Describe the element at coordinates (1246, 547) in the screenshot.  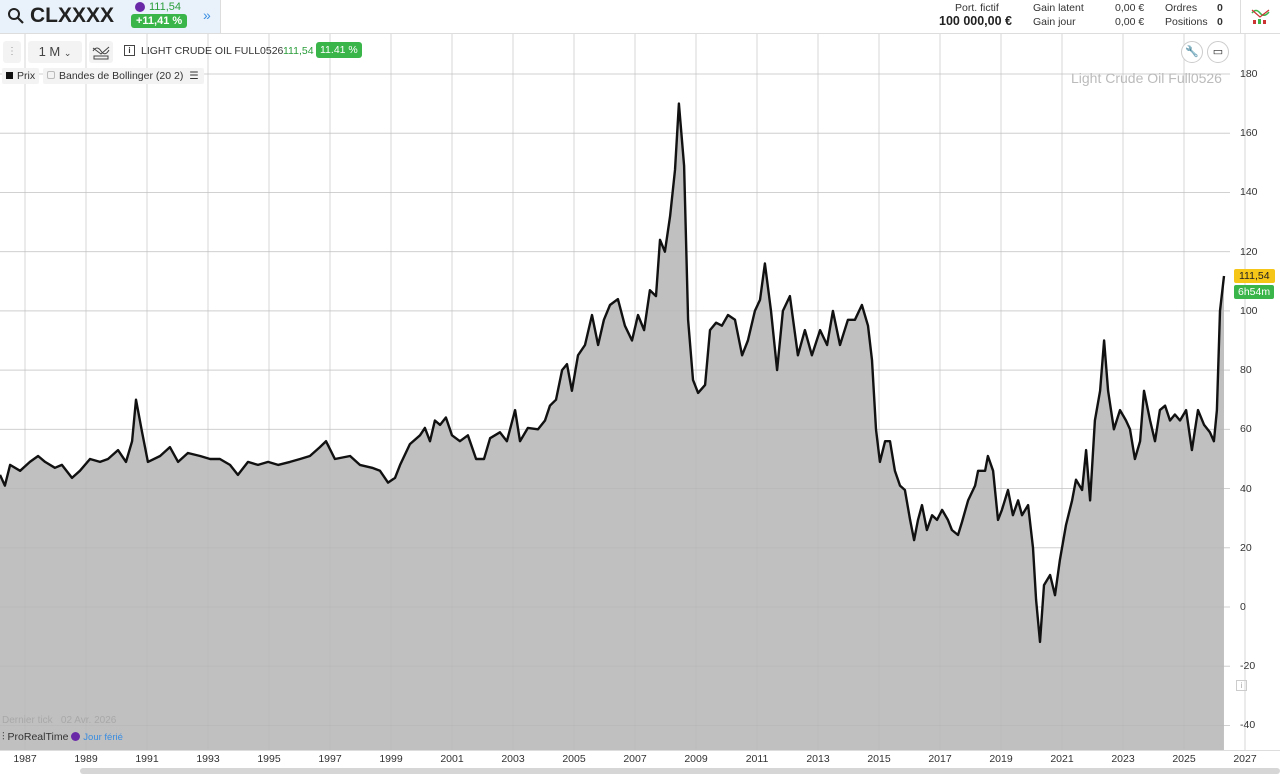
I see `y-tick-label: 20` at that location.